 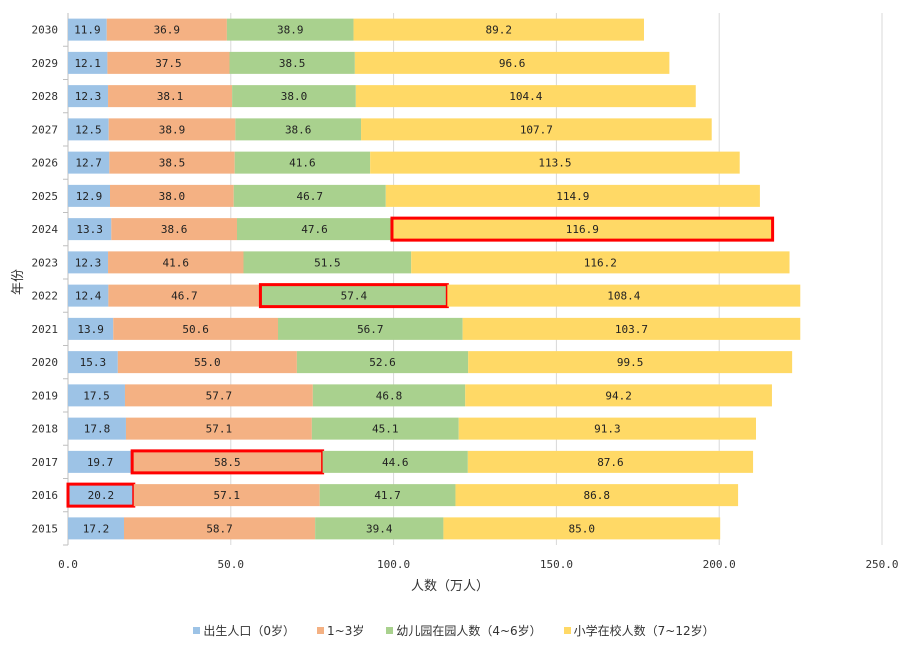 I want to click on data-label: 52.6, so click(x=382, y=362).